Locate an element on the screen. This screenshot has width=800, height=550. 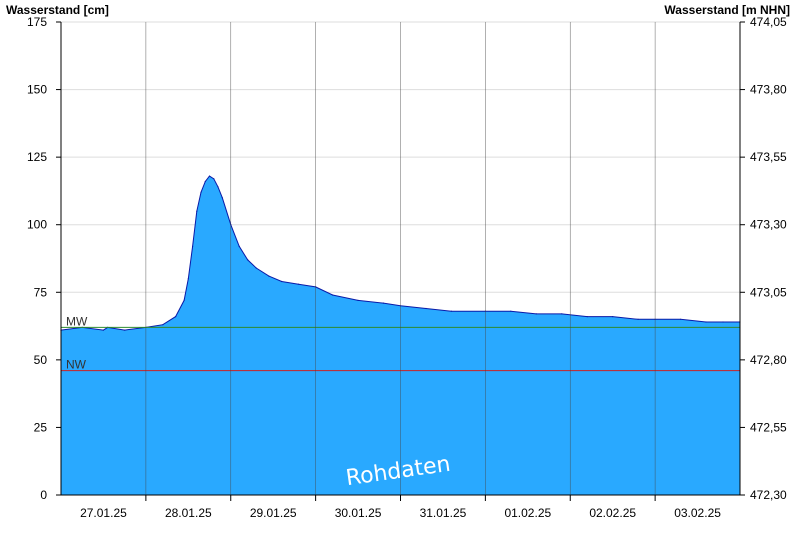
right-tick-label-1: 472,55 is located at coordinates (768, 427).